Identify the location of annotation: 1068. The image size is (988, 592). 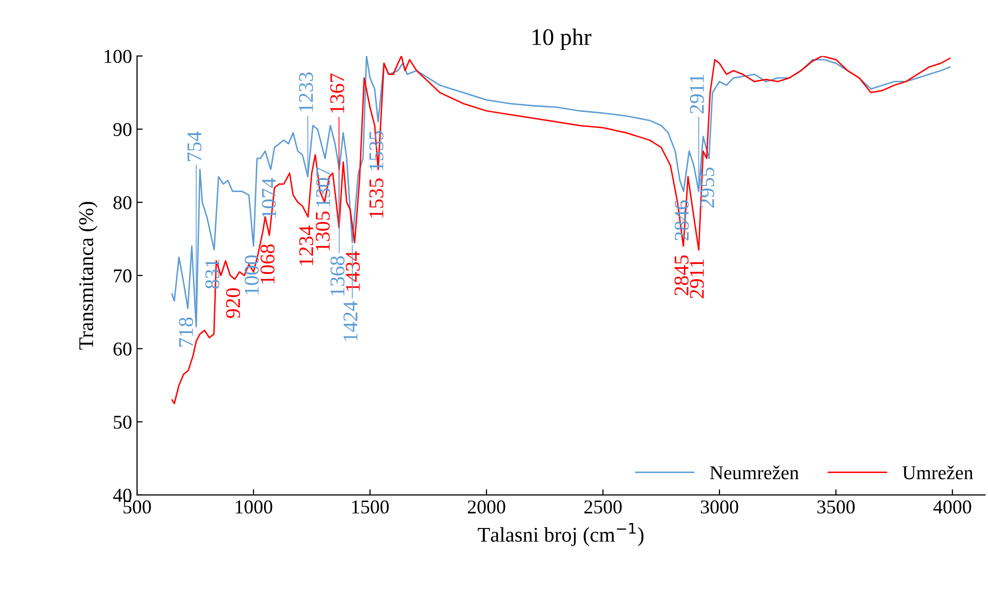
(267, 264).